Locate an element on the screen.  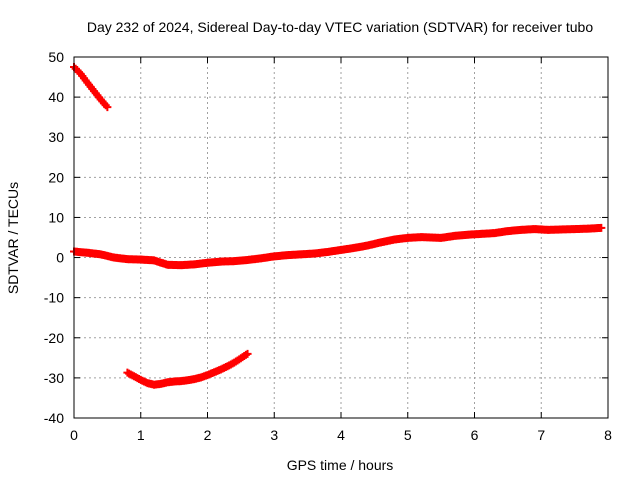
x-tick-label: 5 is located at coordinates (408, 435).